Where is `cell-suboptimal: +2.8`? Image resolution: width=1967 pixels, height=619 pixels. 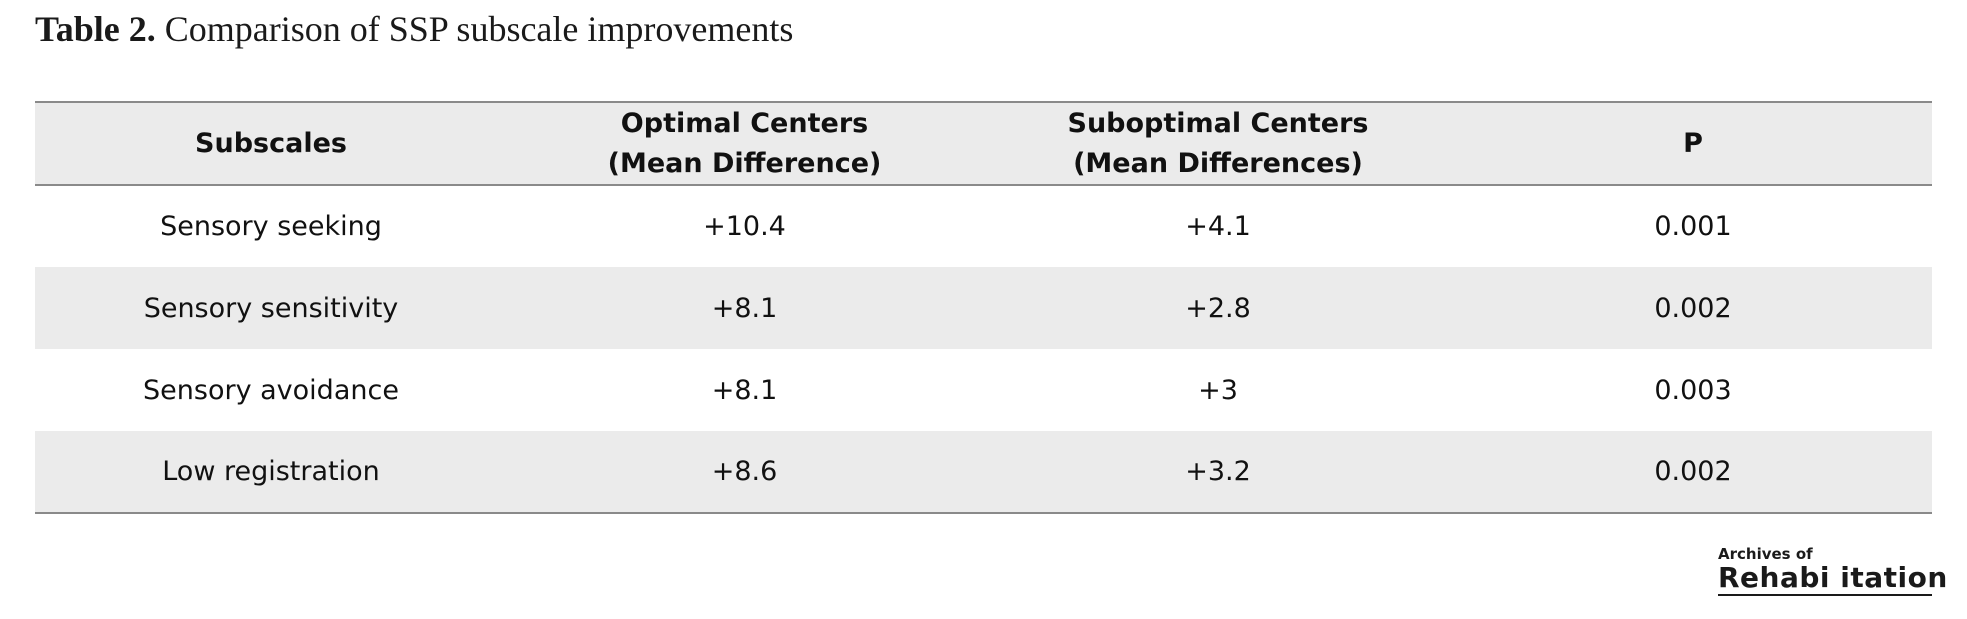 cell-suboptimal: +2.8 is located at coordinates (1218, 308).